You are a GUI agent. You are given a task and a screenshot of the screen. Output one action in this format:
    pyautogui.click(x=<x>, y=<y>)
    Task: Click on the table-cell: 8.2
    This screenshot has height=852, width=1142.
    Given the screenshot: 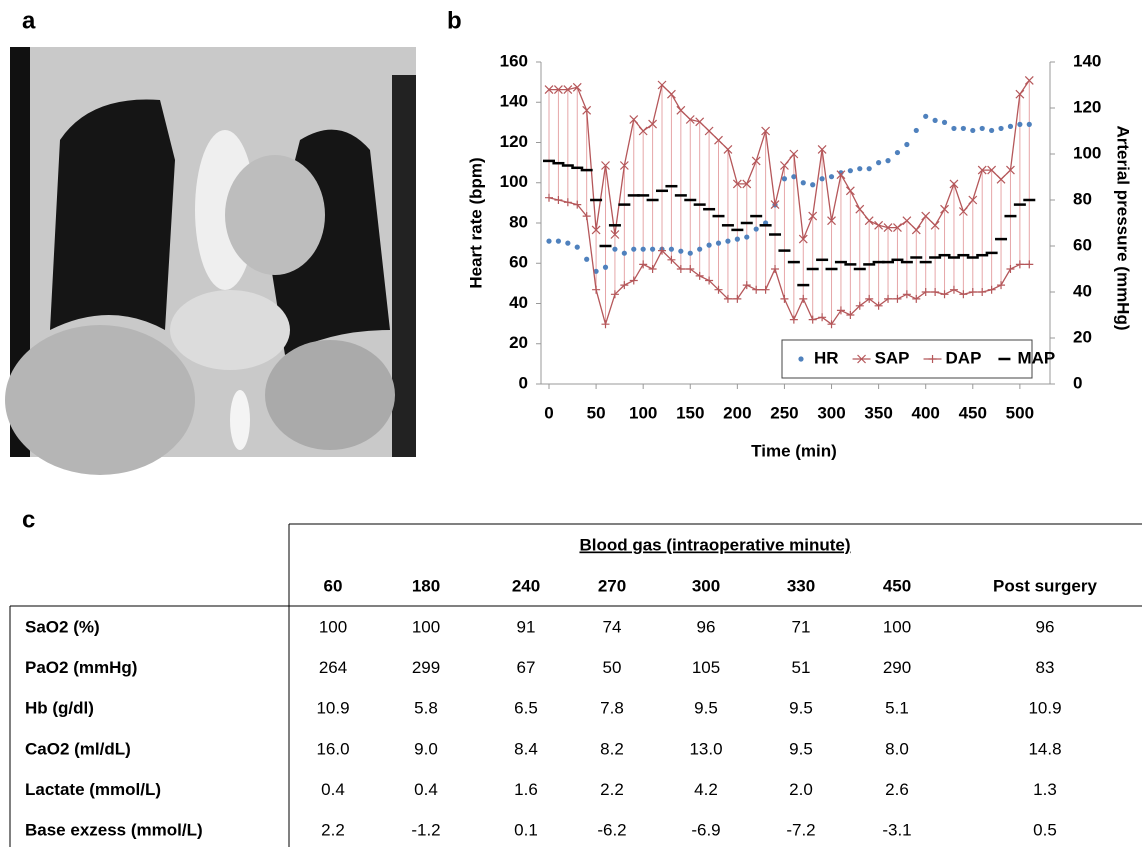 What is the action you would take?
    pyautogui.click(x=612, y=748)
    